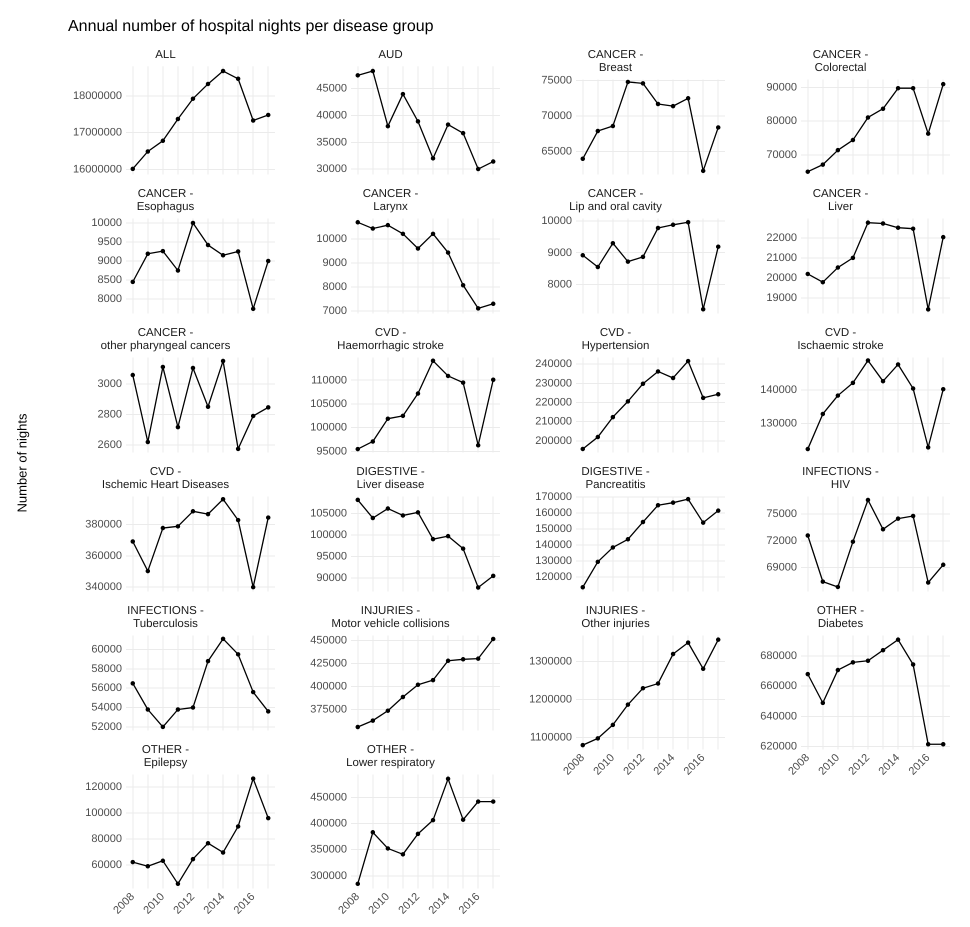 The image size is (970, 927). Describe the element at coordinates (556, 152) in the screenshot. I see `y-tick-label: 65000` at that location.